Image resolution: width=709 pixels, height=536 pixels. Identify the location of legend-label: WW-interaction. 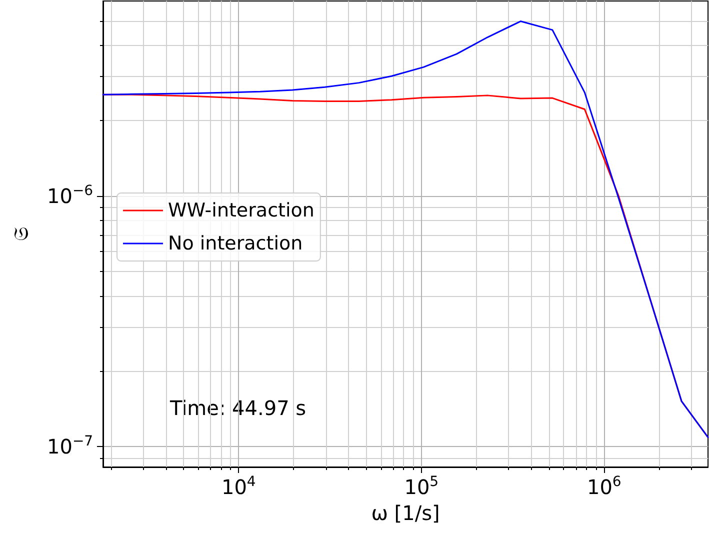
(241, 211).